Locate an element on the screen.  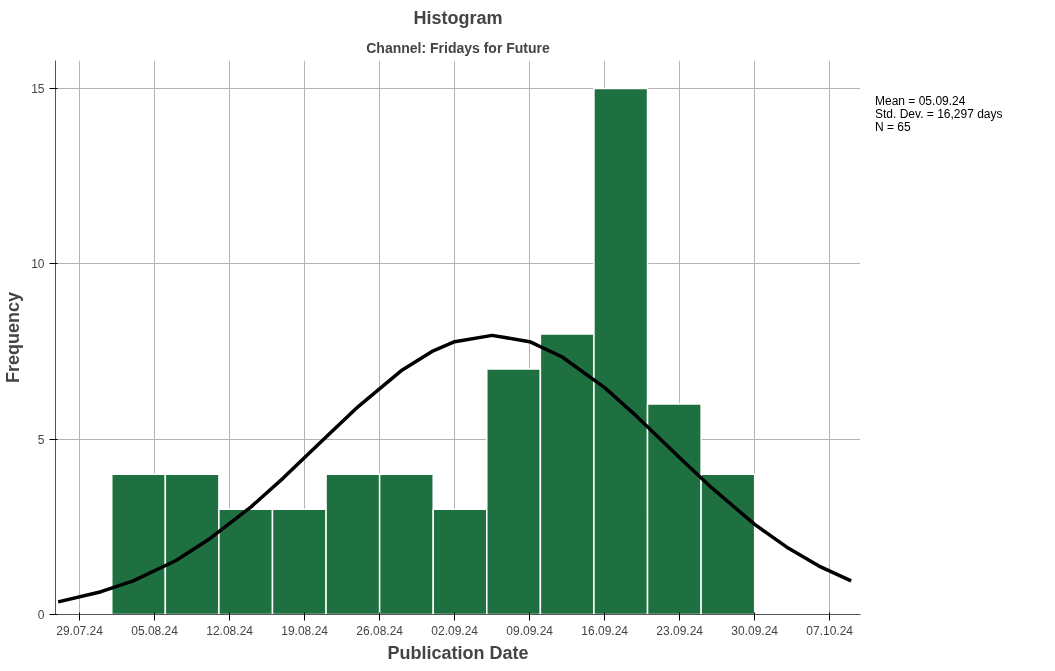
x-tick-label: 05.08.24 is located at coordinates (155, 630).